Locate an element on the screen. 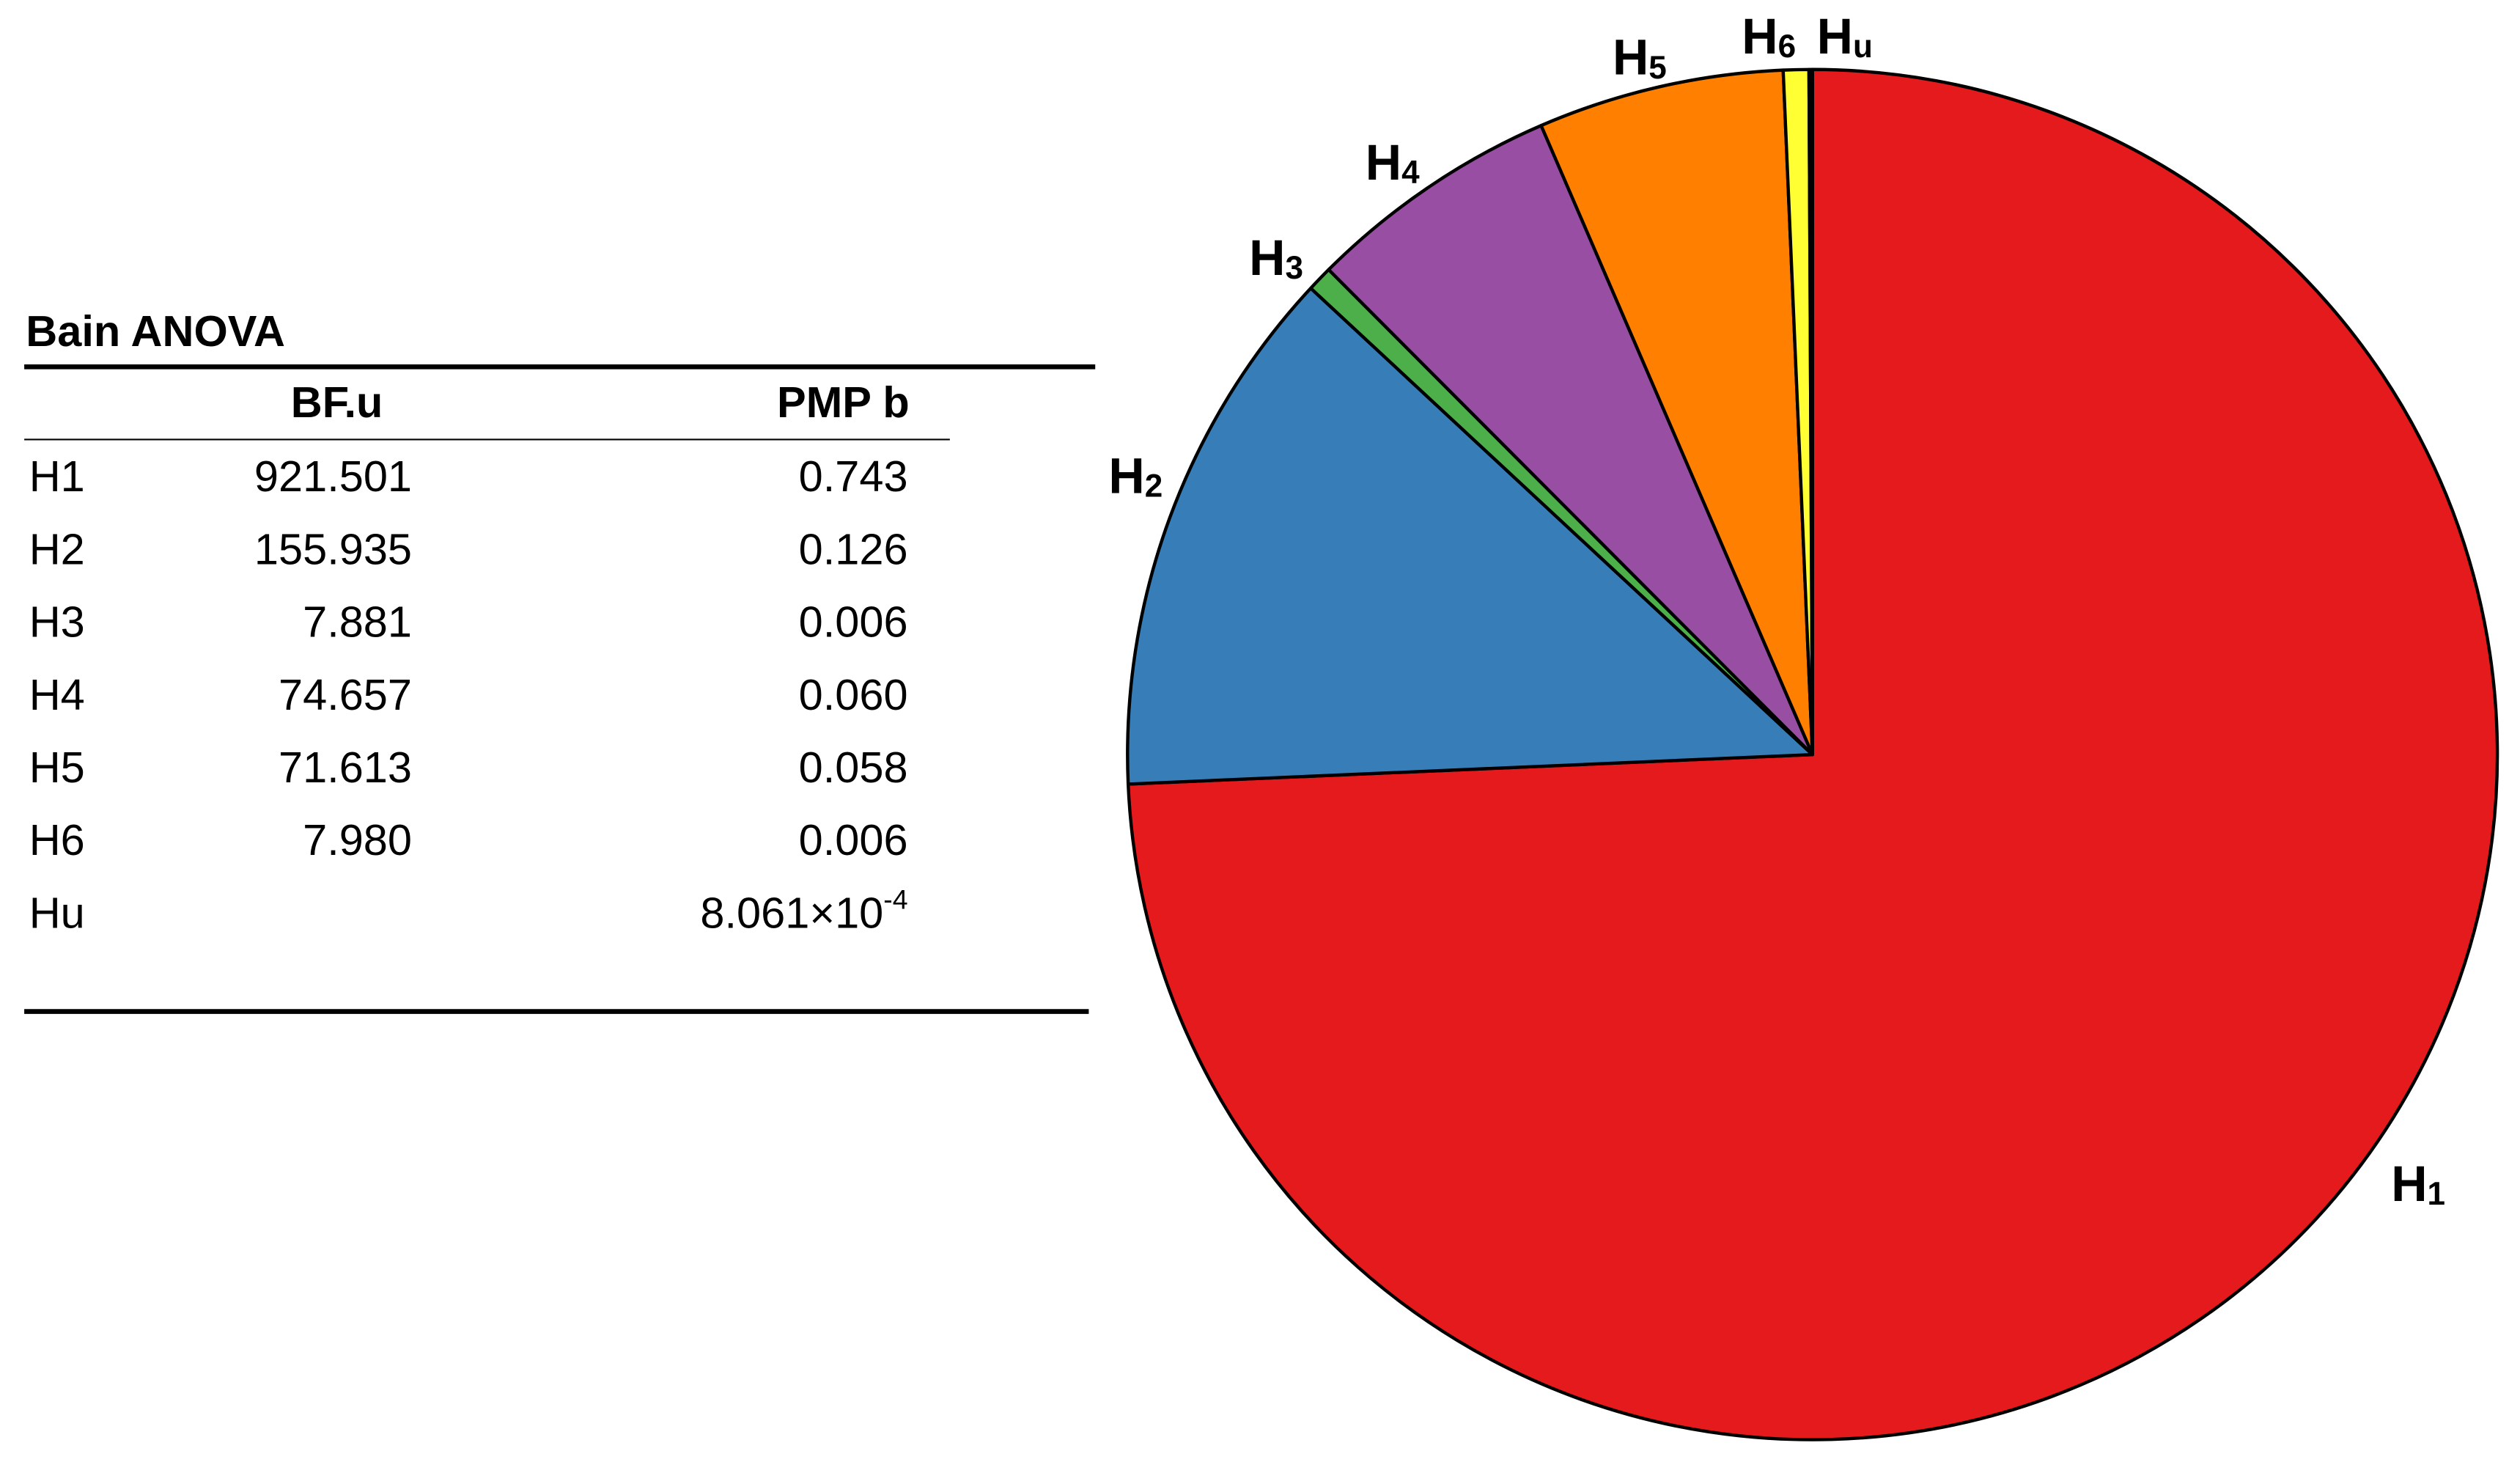 The width and height of the screenshot is (2520, 1462). pmp-mantissa: 8.061×10 is located at coordinates (791, 913).